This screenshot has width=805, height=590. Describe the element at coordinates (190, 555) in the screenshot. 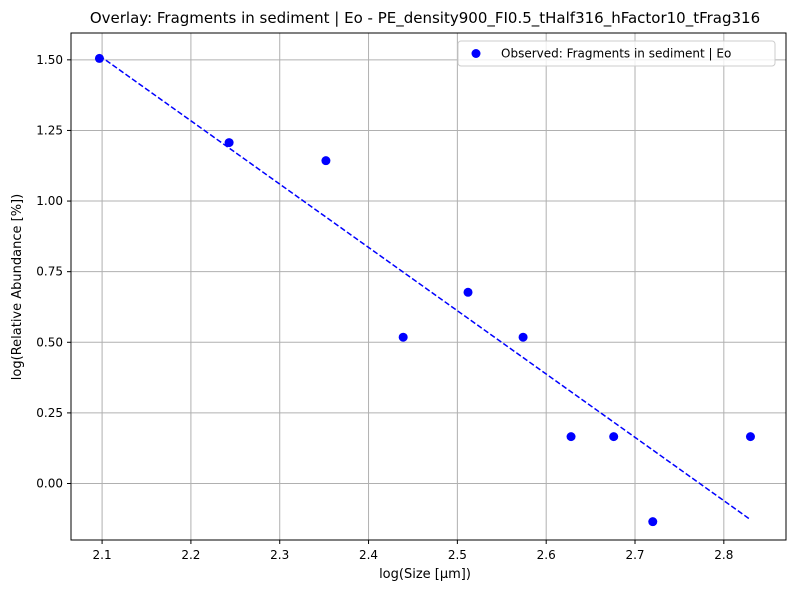

I see `x-tick-label: 2.2` at that location.